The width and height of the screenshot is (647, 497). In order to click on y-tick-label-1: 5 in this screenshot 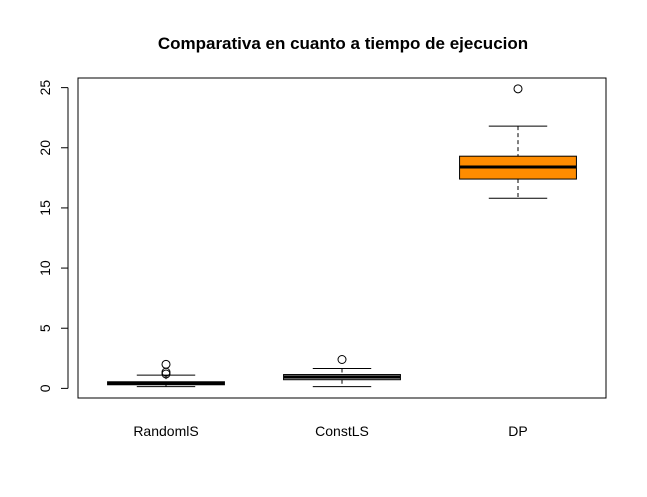, I will do `click(45, 328)`.